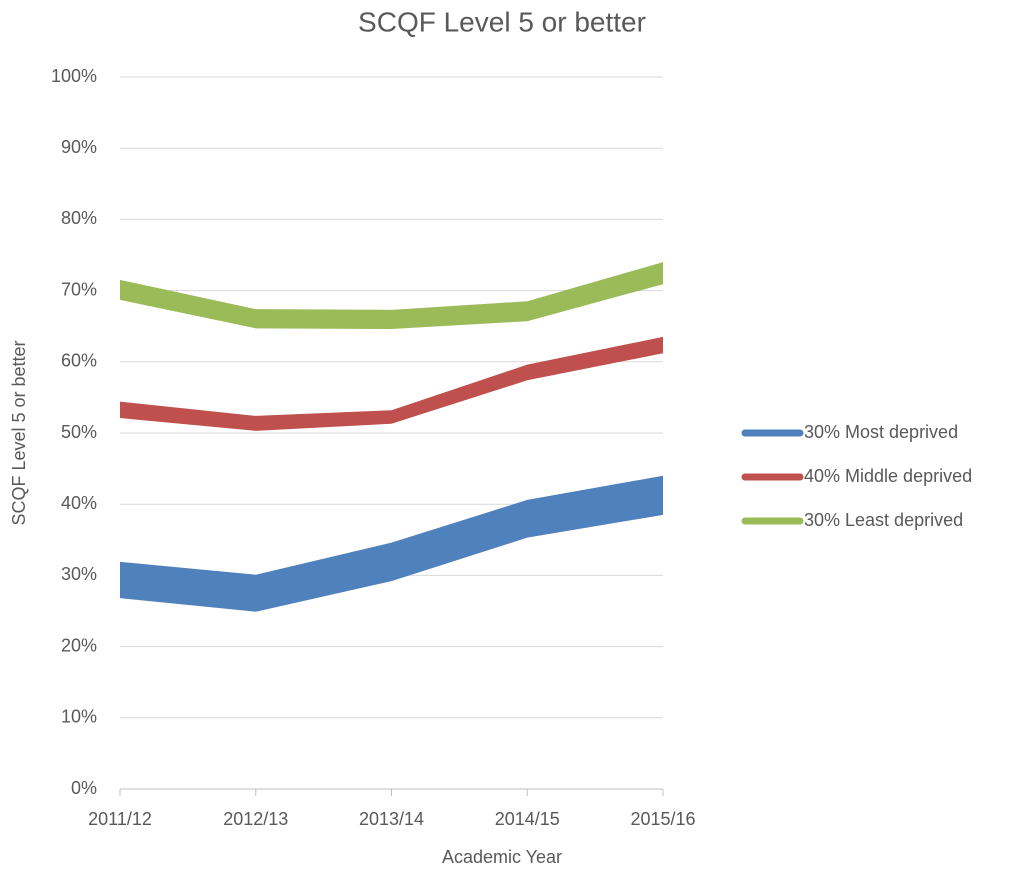 The image size is (1014, 873). Describe the element at coordinates (79, 289) in the screenshot. I see `y-tick-label: 70%` at that location.